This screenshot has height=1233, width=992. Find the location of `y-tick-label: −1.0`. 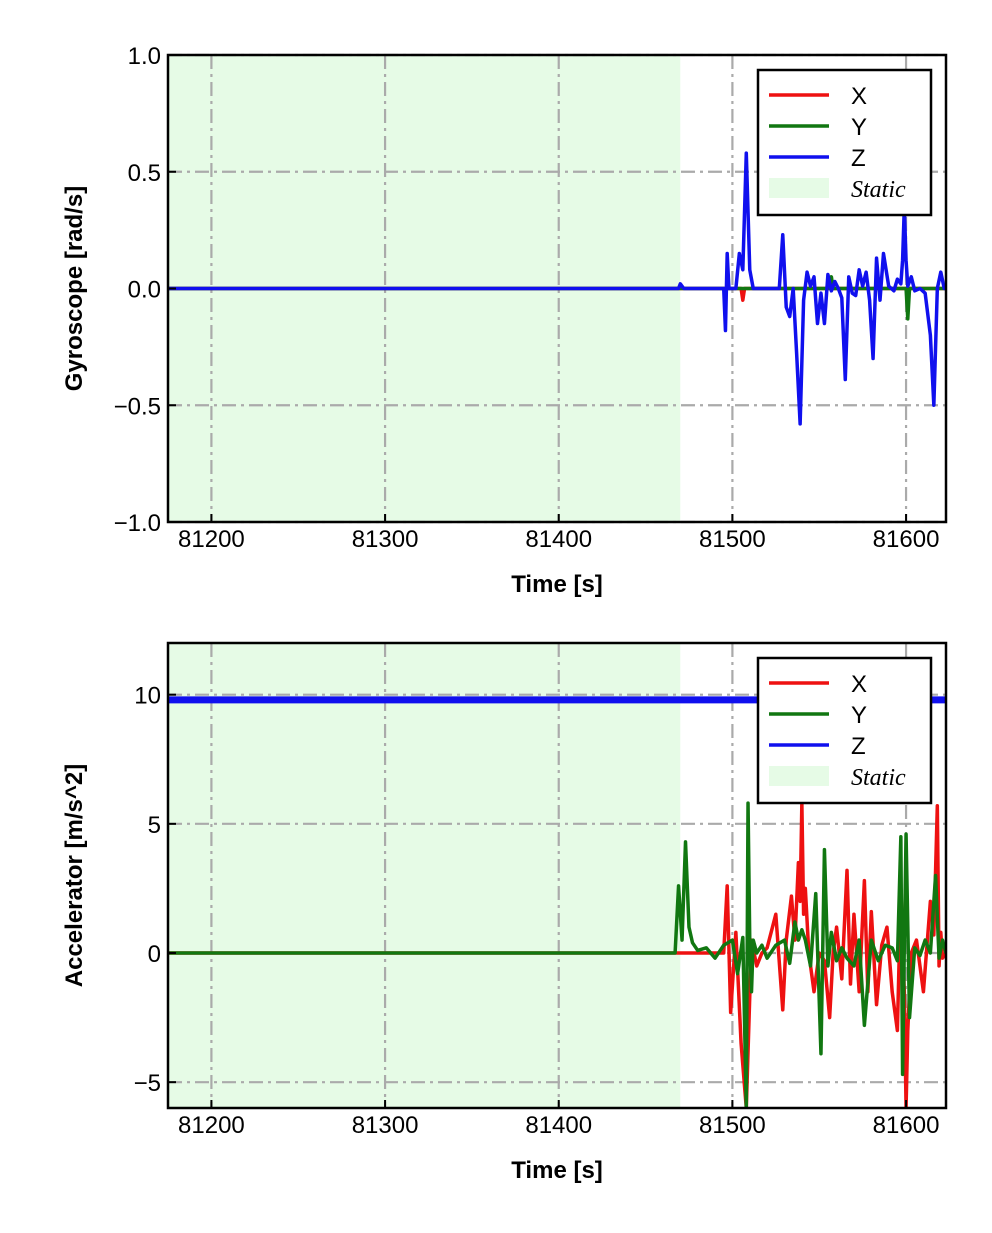

y-tick-label: −1.0 is located at coordinates (137, 523).